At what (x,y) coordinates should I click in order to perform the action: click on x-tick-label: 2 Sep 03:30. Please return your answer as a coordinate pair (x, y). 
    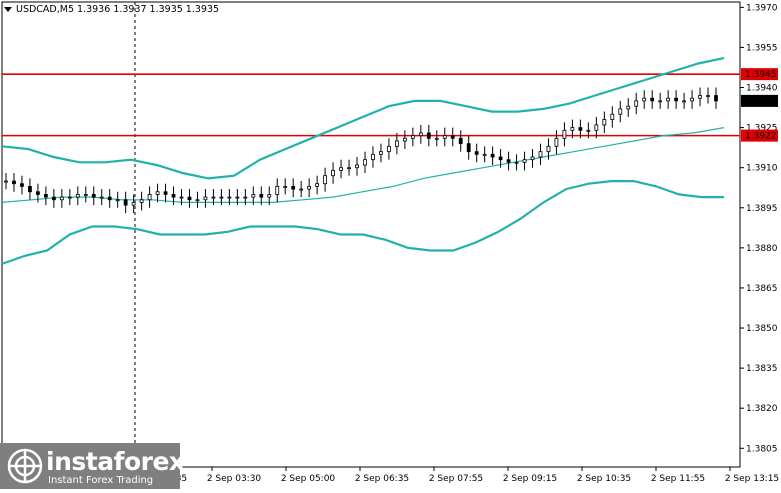
    Looking at the image, I should click on (234, 479).